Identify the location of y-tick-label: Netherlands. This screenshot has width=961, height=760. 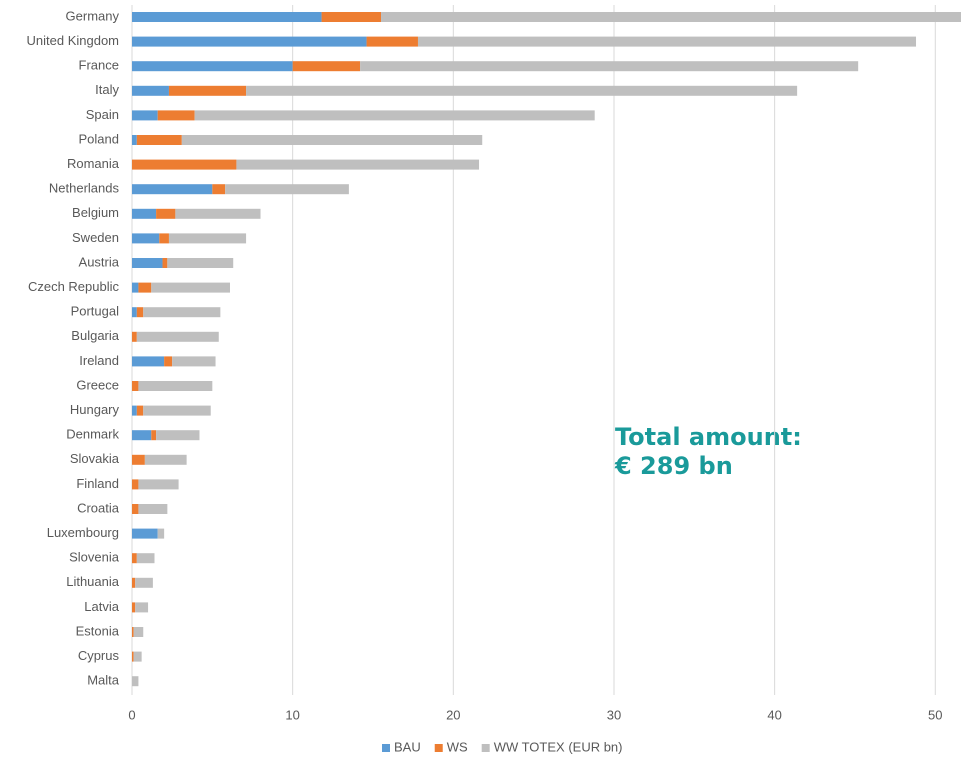
(84, 188).